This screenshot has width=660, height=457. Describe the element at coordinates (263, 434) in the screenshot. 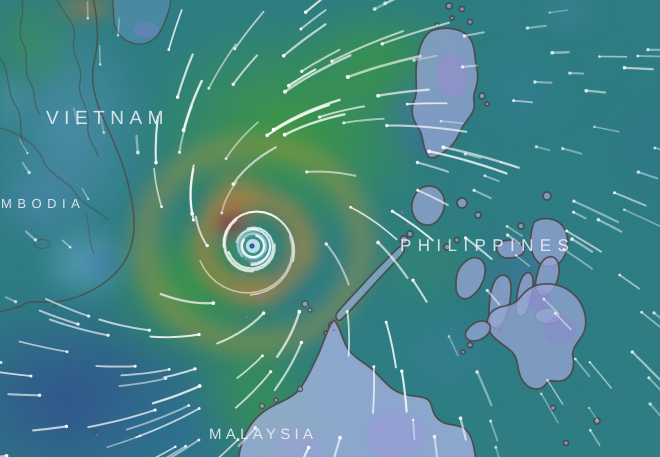

I see `country-label-malaysia: MALAYSIA` at that location.